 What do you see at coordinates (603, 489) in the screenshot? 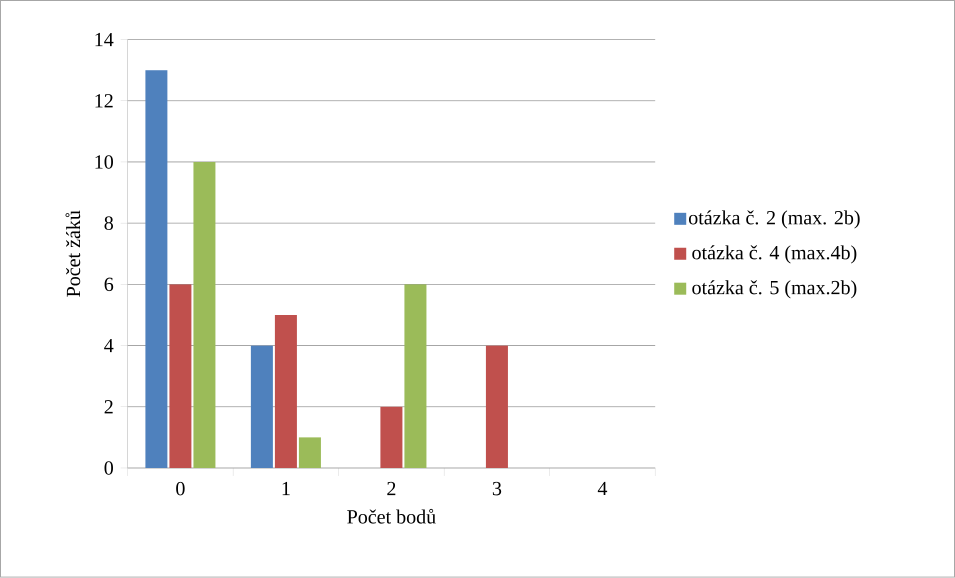
I see `x-tick-label: 4` at bounding box center [603, 489].